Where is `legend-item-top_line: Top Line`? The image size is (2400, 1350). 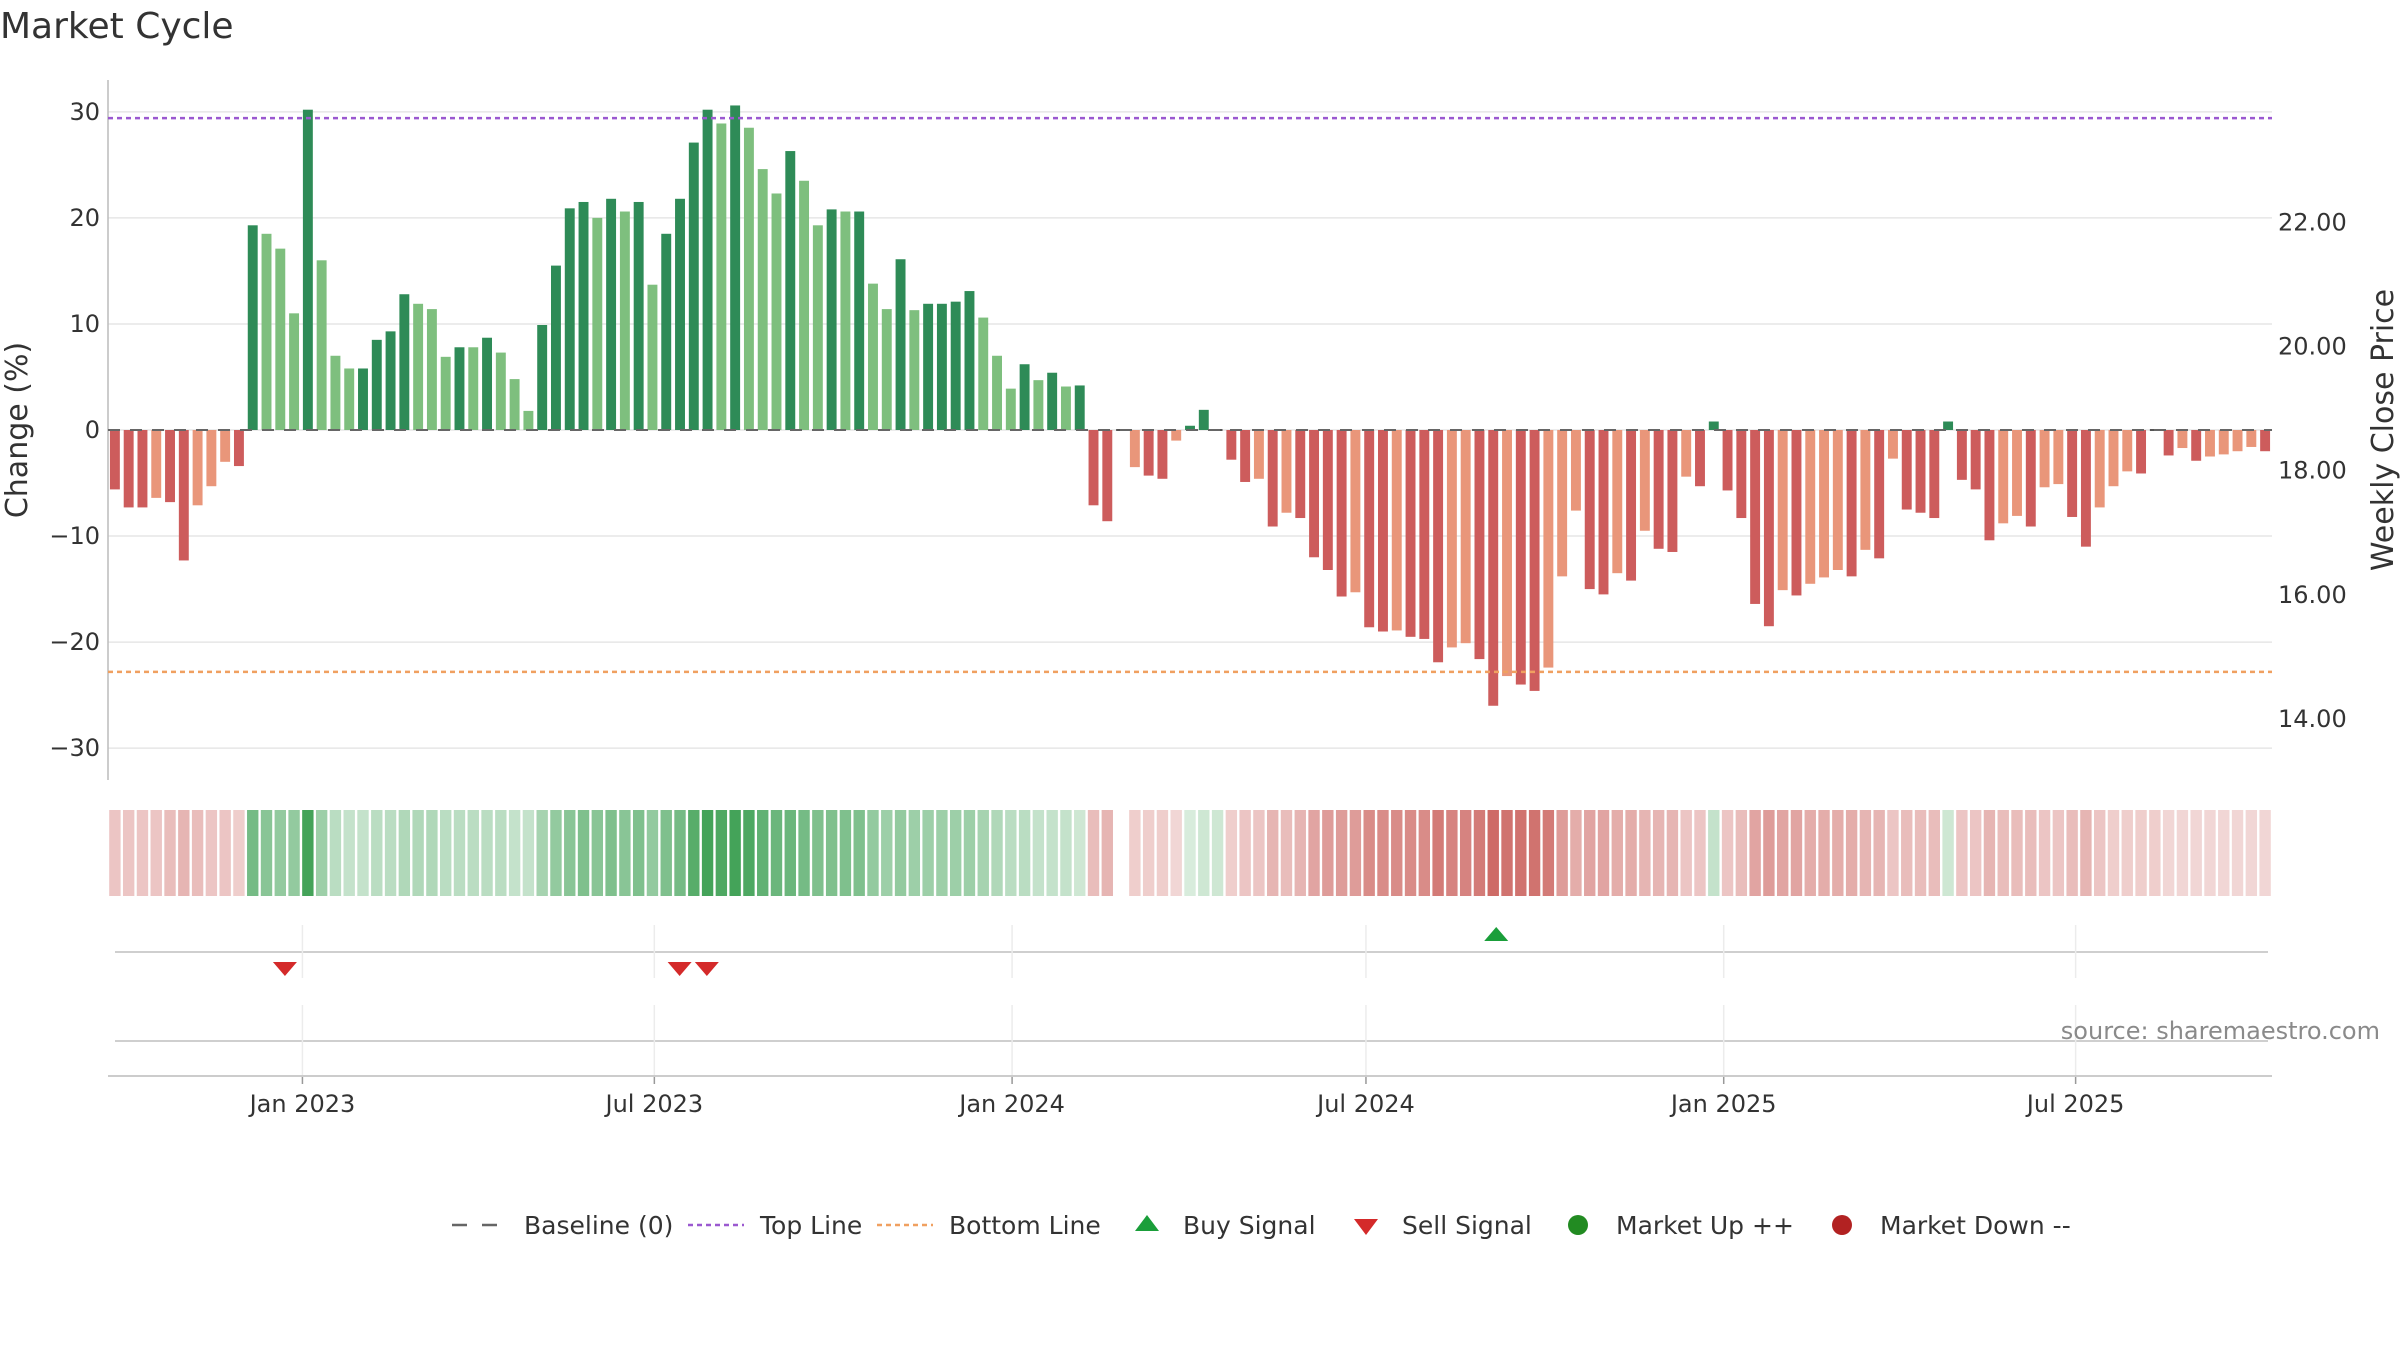 legend-item-top_line: Top Line is located at coordinates (775, 1225).